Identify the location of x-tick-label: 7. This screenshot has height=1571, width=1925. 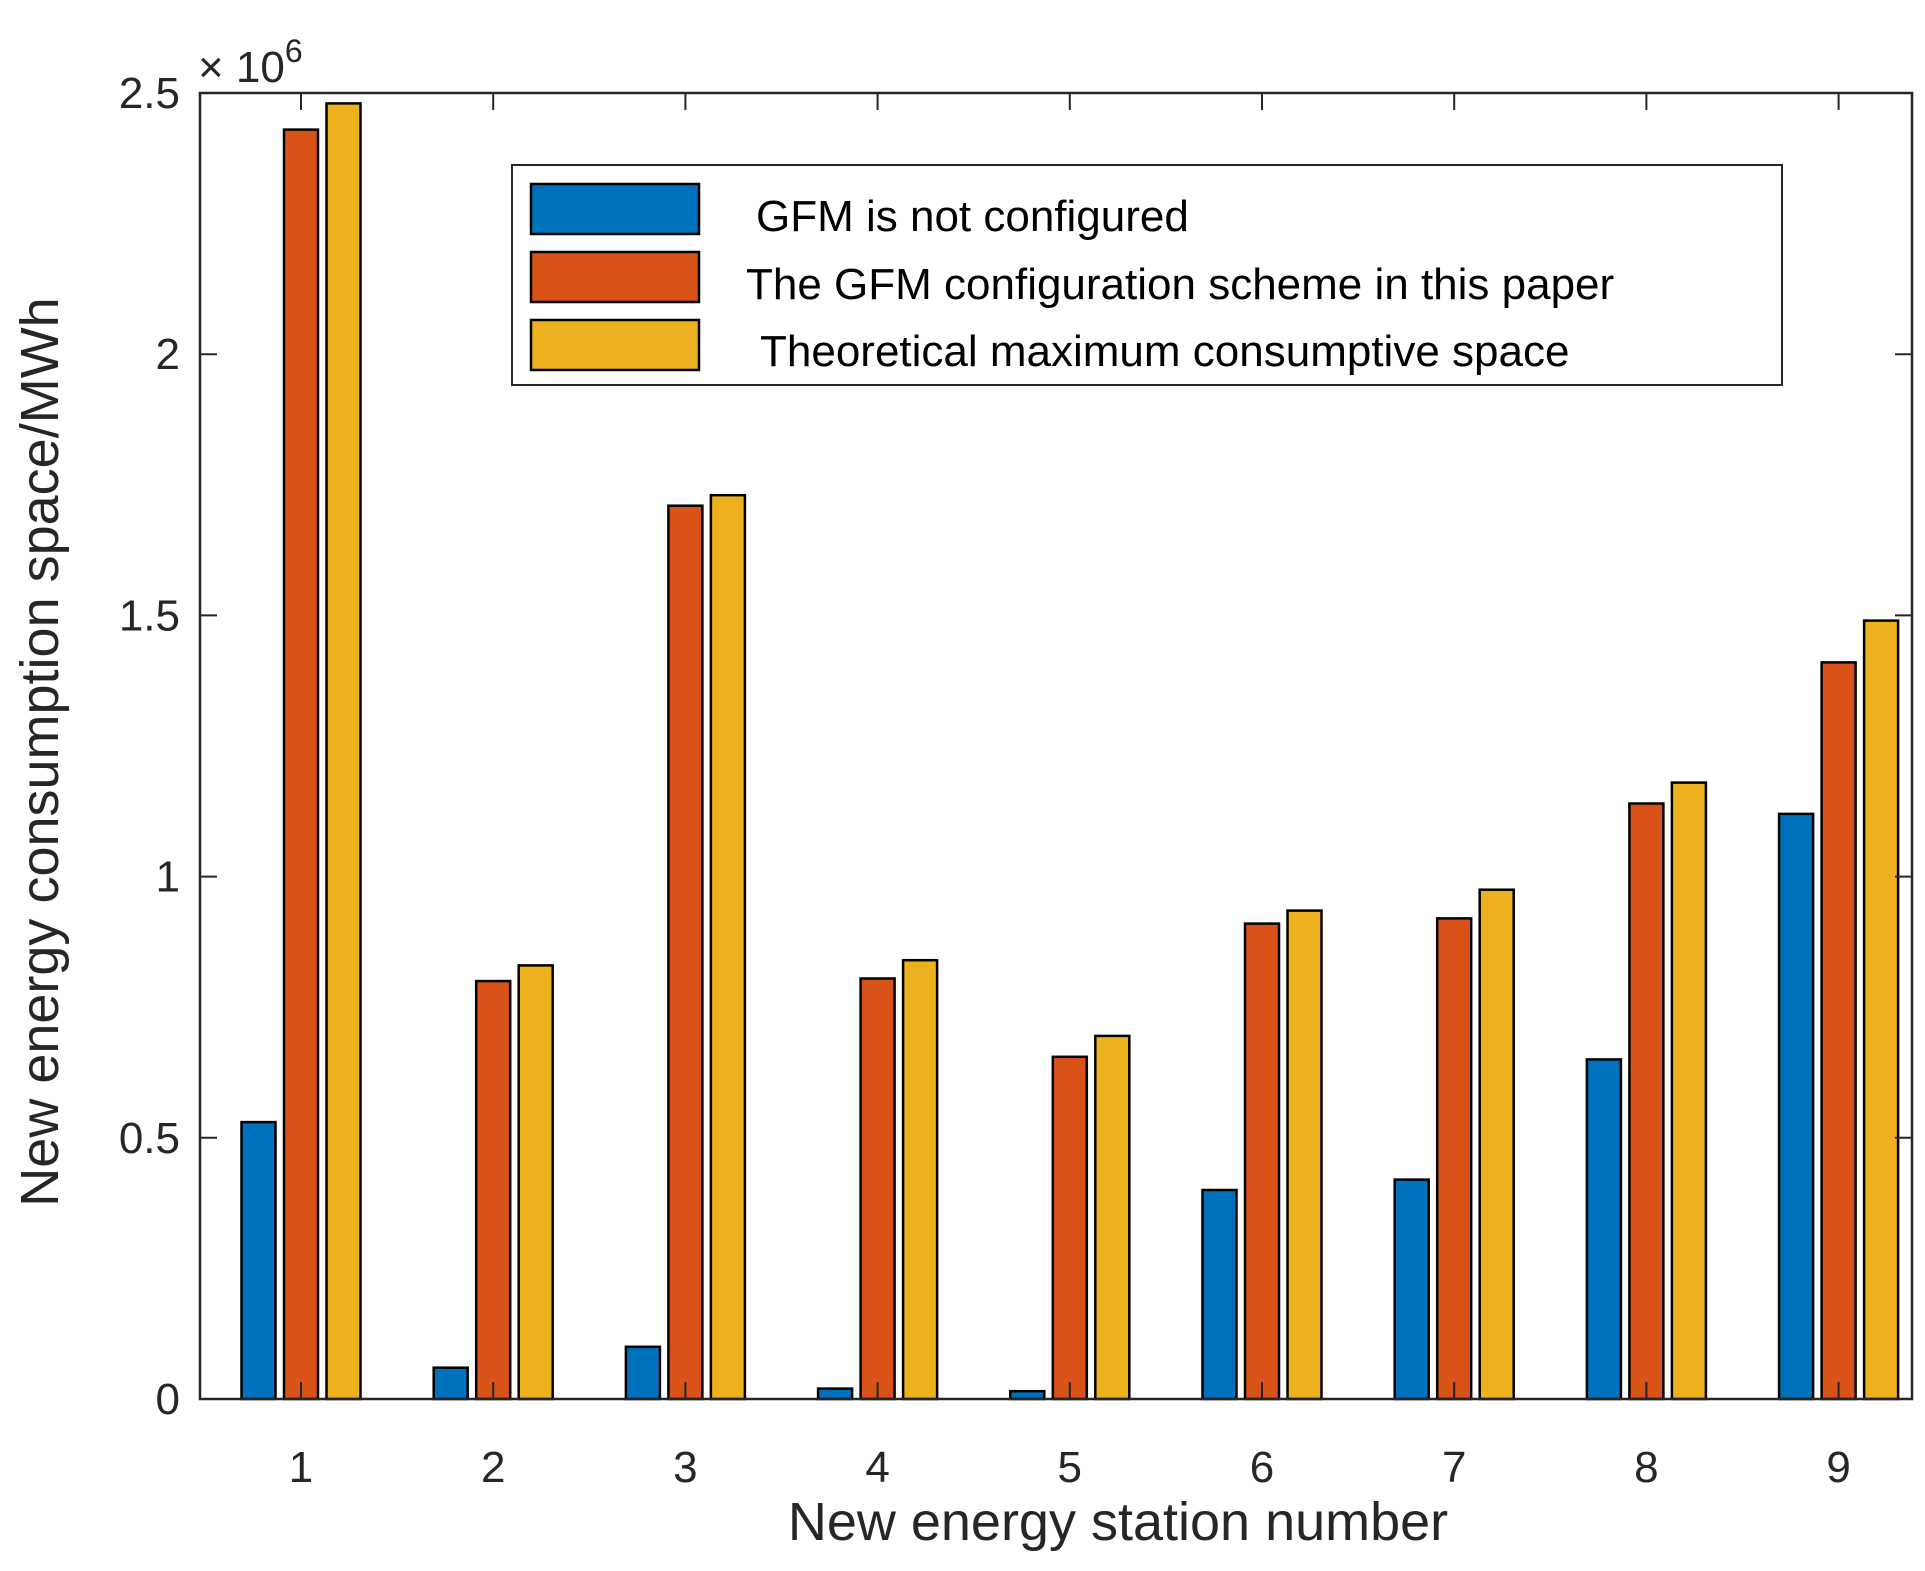
(1454, 1467).